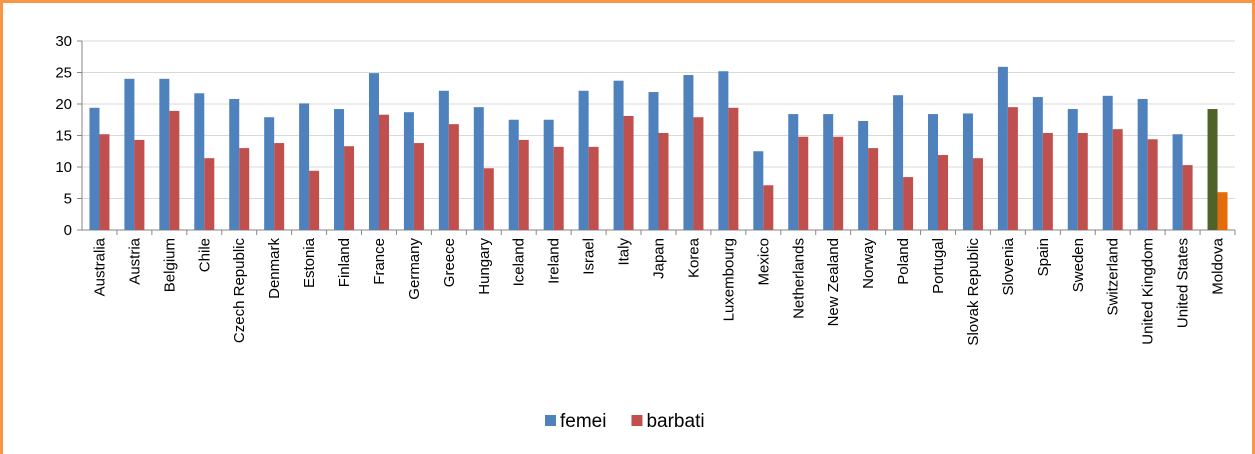  I want to click on x-tick-label: Switzerland, so click(1113, 277).